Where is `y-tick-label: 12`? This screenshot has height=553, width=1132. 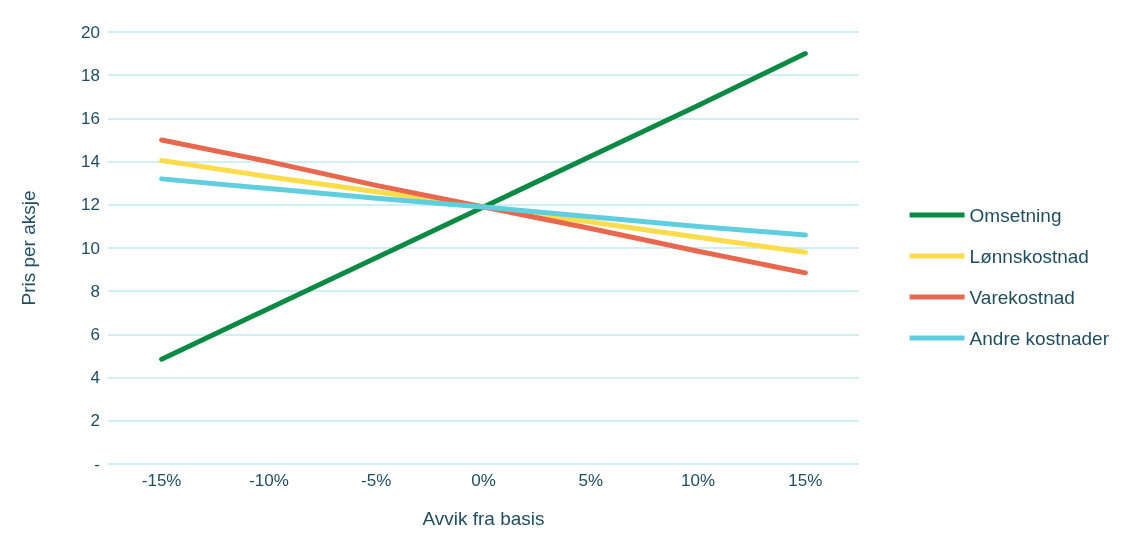
y-tick-label: 12 is located at coordinates (90, 205).